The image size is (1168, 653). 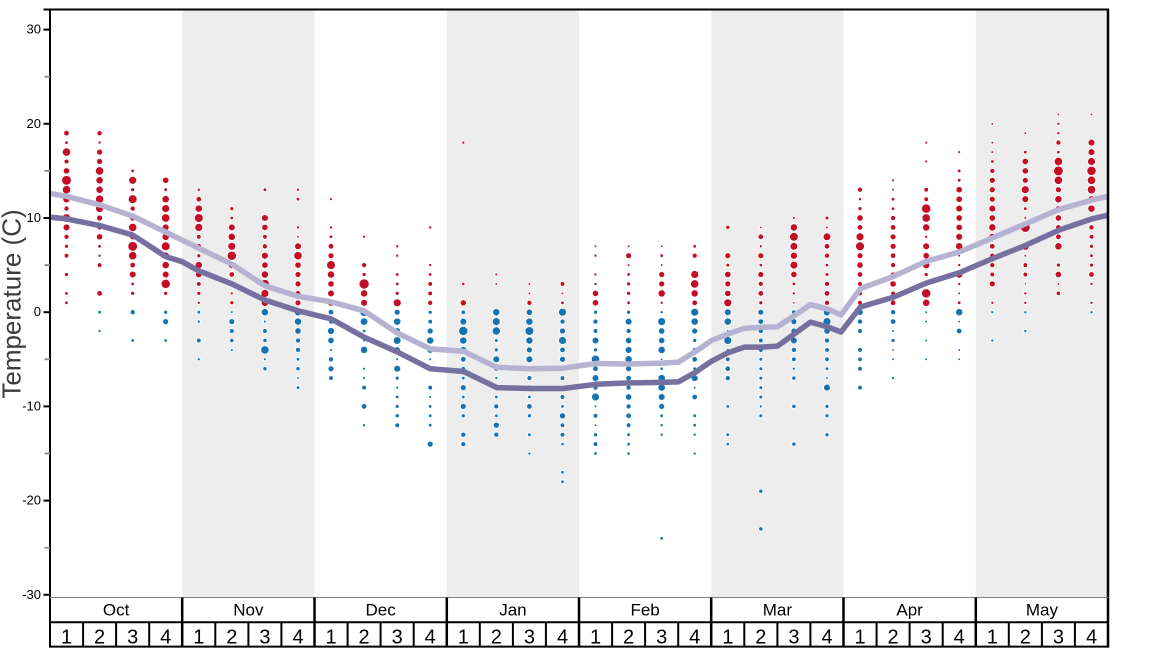 I want to click on svg-text: Temperature (C), so click(x=13, y=303).